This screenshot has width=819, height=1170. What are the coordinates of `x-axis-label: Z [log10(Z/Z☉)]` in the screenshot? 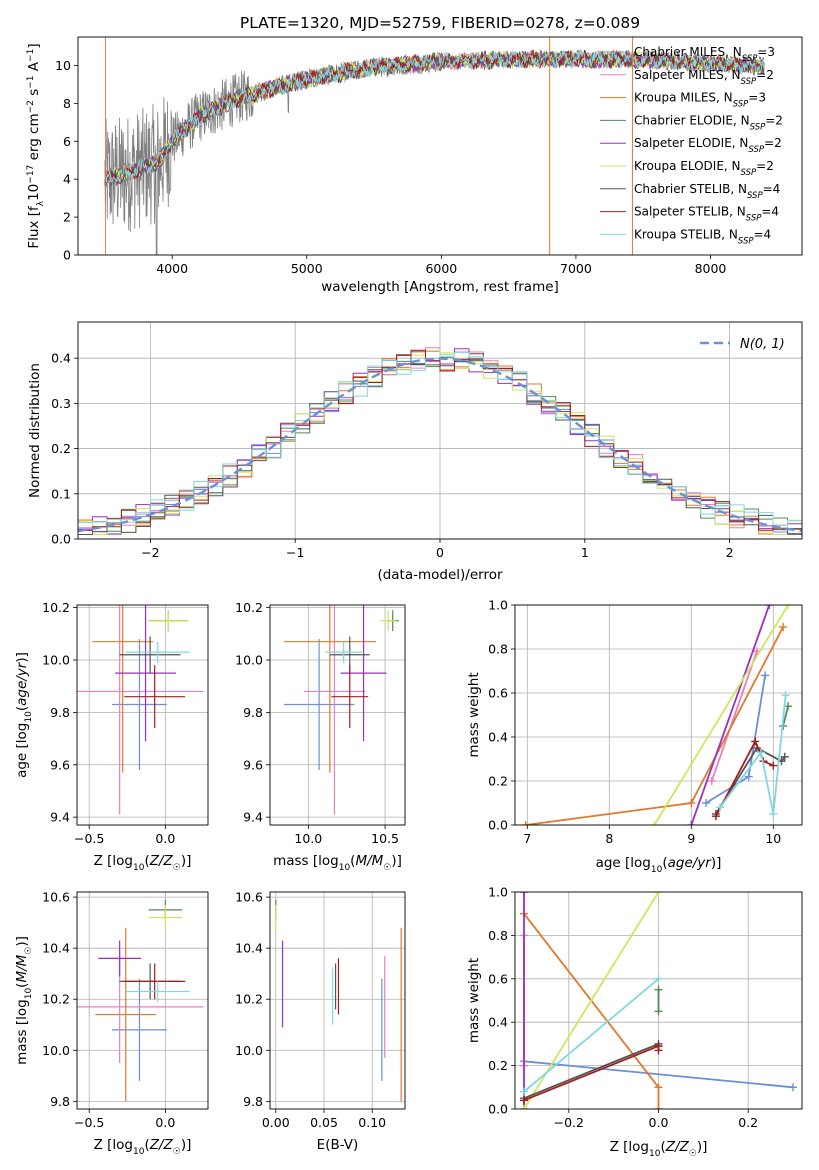 It's located at (143, 863).